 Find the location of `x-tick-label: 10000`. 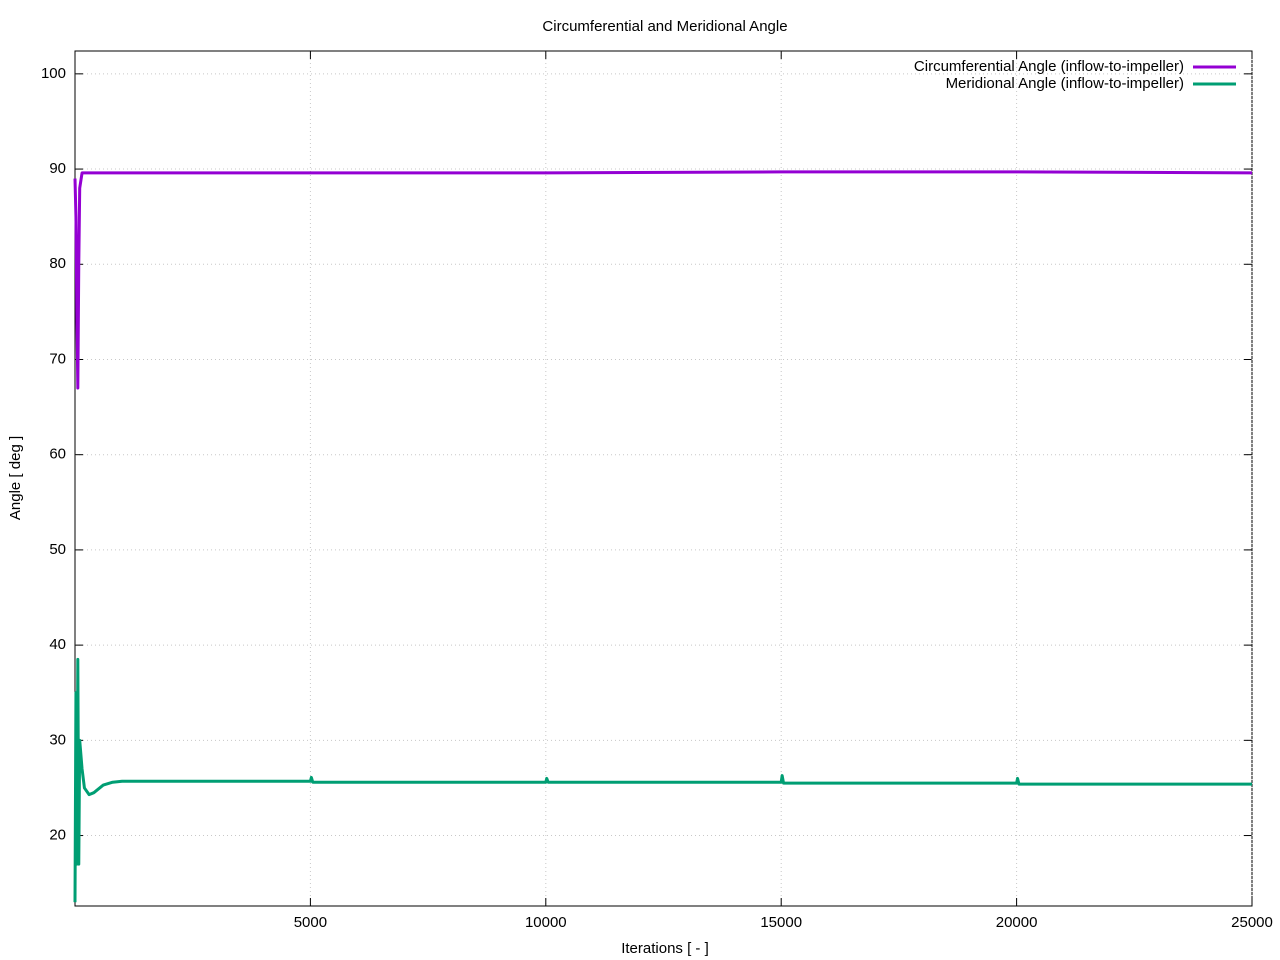

x-tick-label: 10000 is located at coordinates (546, 922).